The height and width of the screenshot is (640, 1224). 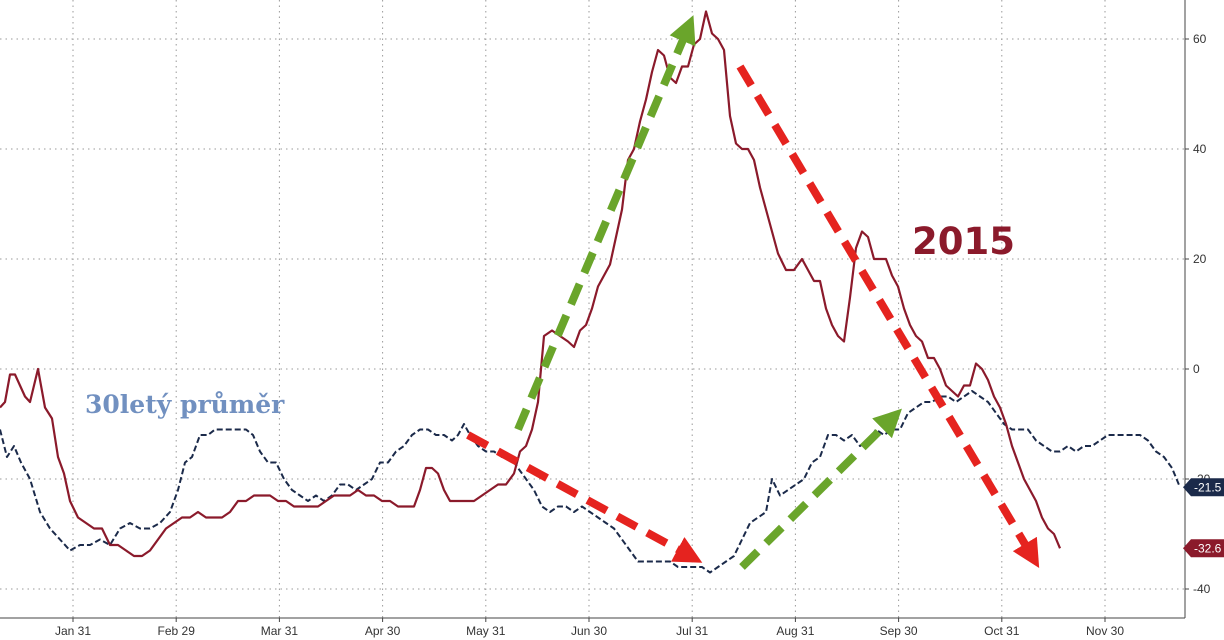 I want to click on x-tick-label: Jun 30, so click(x=589, y=631).